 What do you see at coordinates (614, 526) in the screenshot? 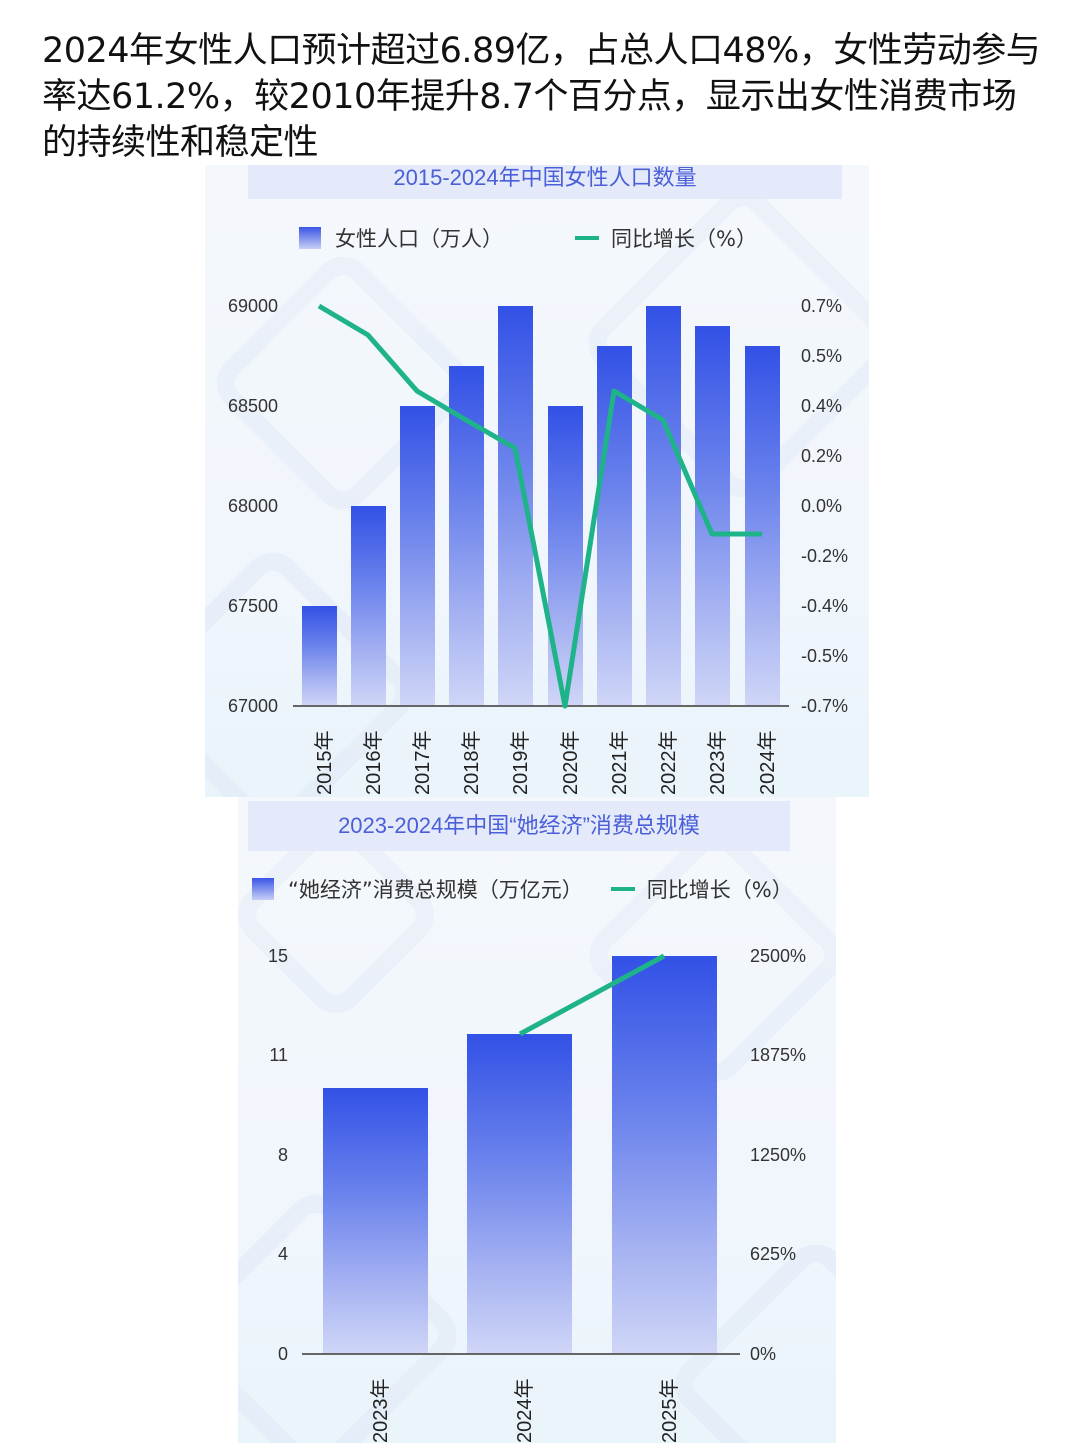
I see `bar-2021` at bounding box center [614, 526].